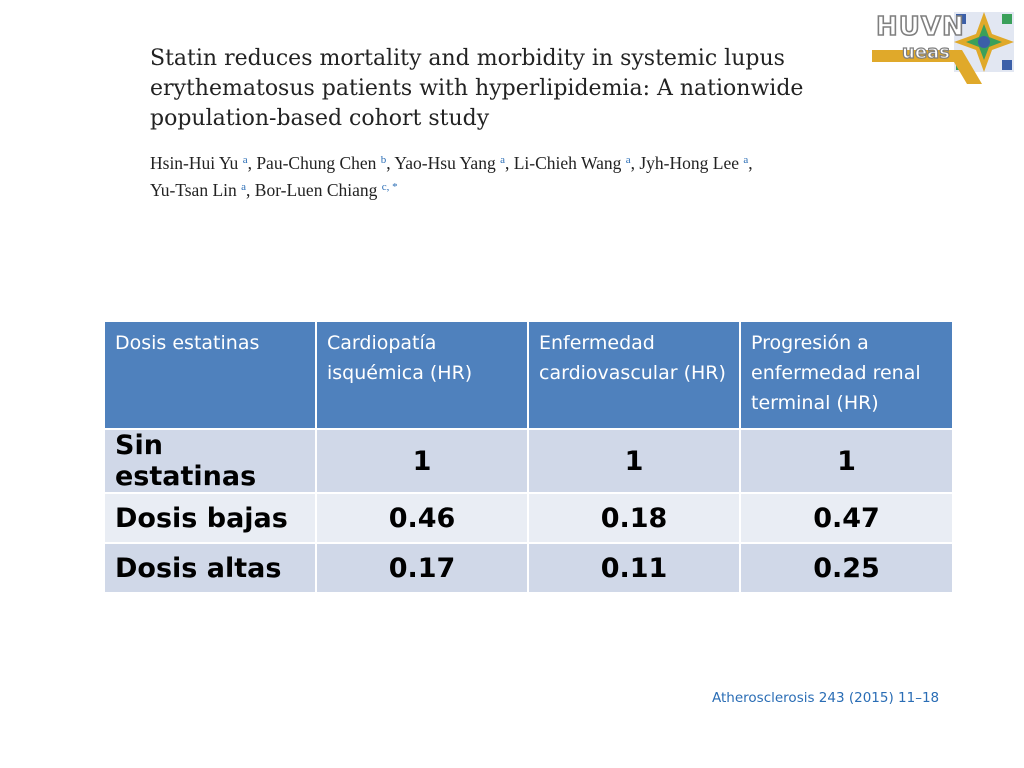 This screenshot has height=768, width=1024. I want to click on huvn-logo: HUVN ueas, so click(946, 44).